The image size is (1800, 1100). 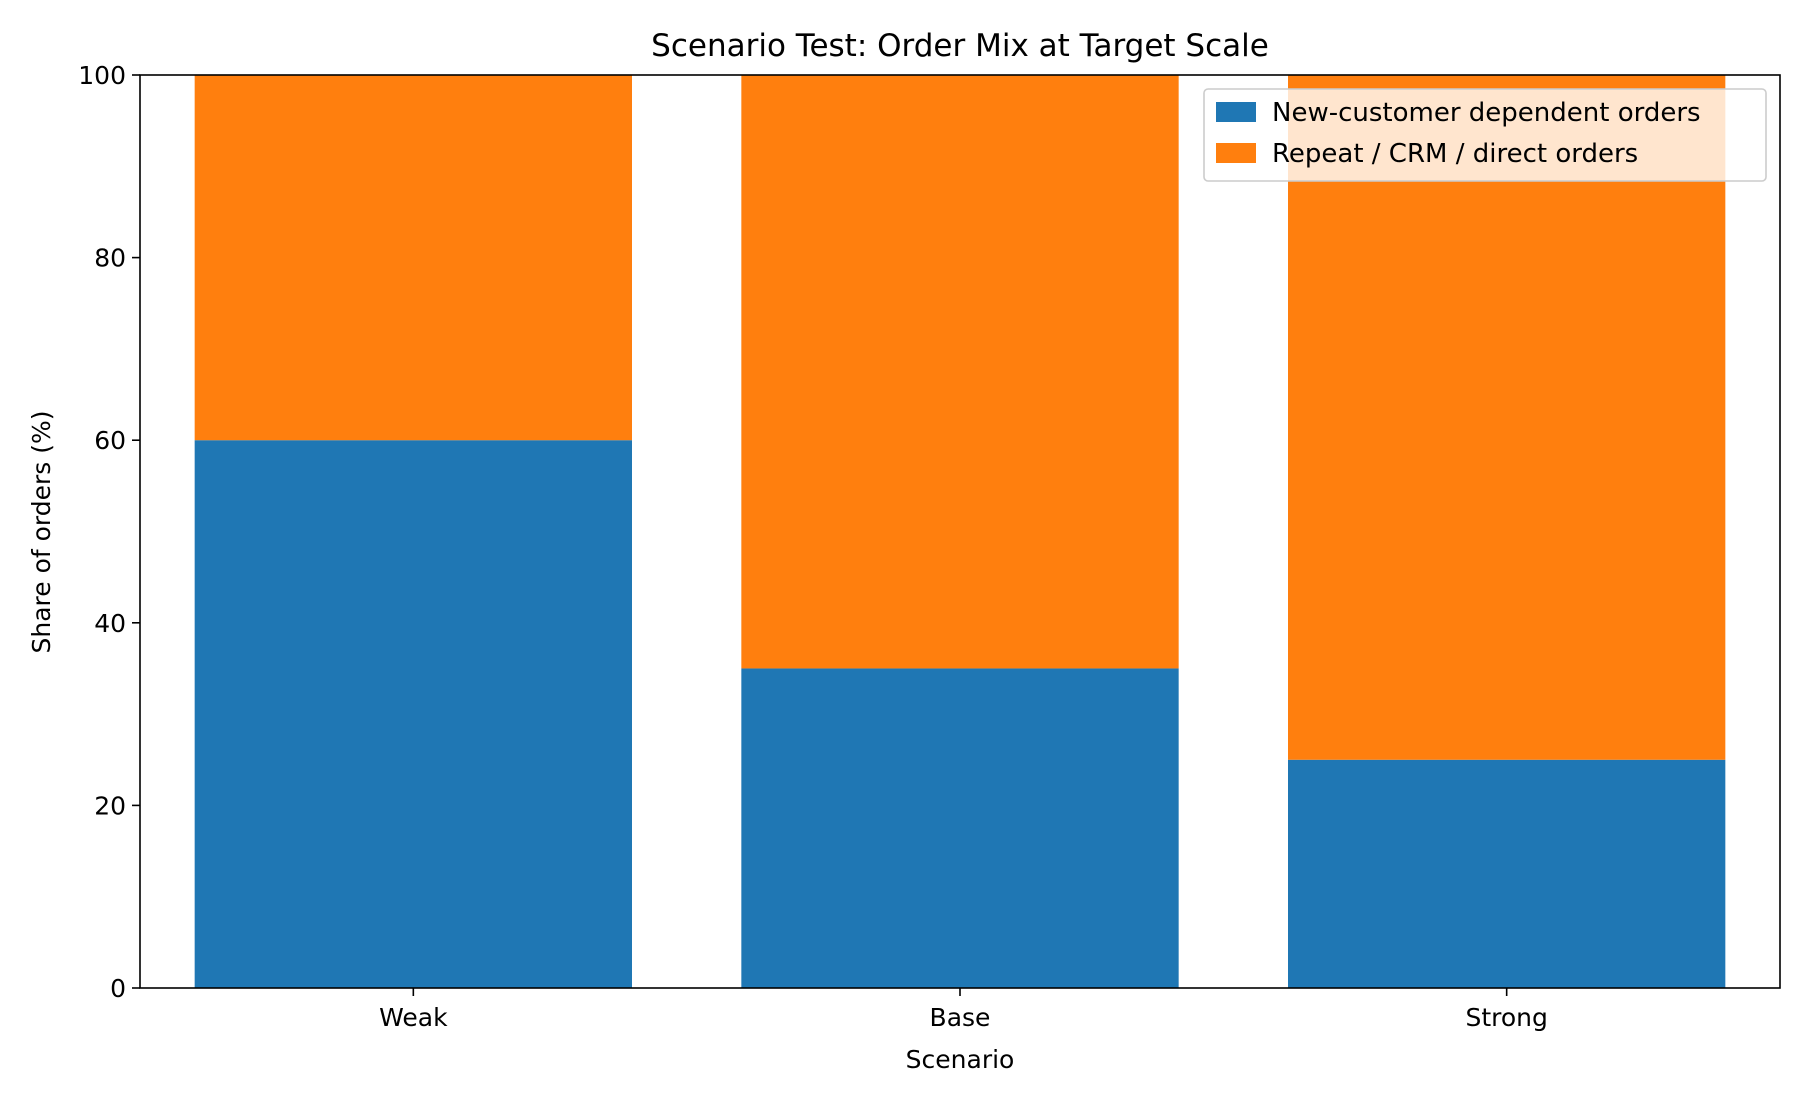 What do you see at coordinates (1486, 113) in the screenshot?
I see `legend-label-series-1: New-customer dependent orders` at bounding box center [1486, 113].